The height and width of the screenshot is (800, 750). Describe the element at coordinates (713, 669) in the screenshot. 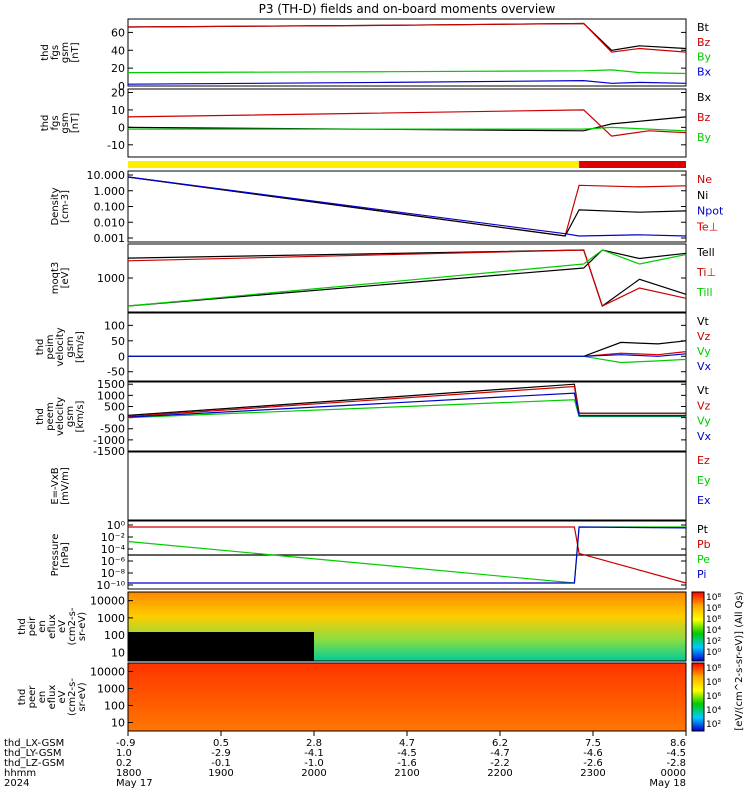

I see `colorbar-tick-label: 10⁸` at that location.